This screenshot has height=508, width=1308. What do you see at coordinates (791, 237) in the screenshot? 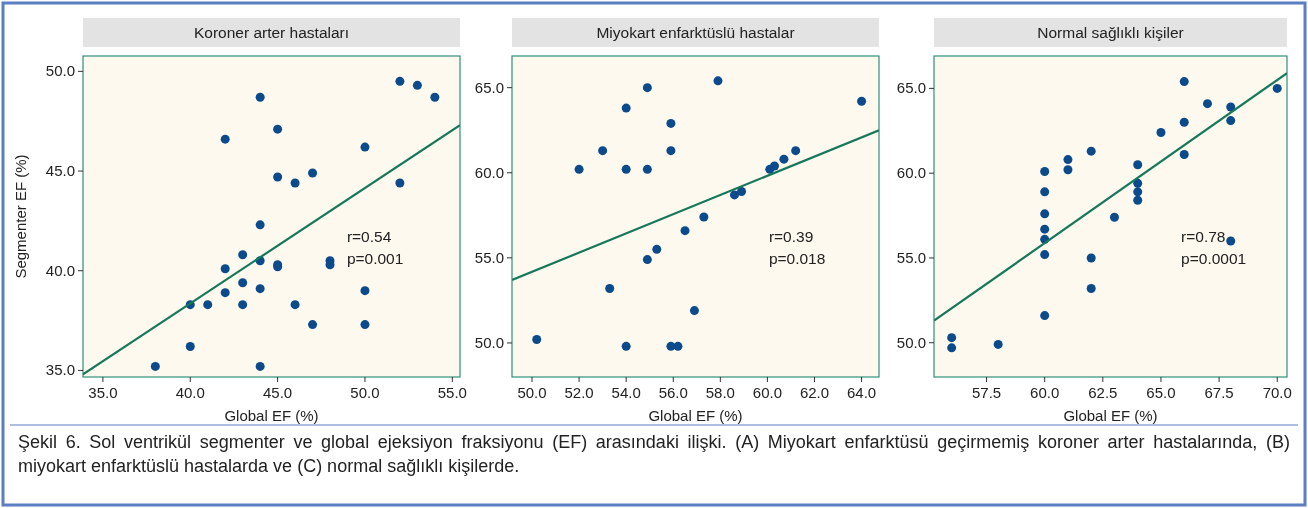
I see `annotation: r=0.39` at bounding box center [791, 237].